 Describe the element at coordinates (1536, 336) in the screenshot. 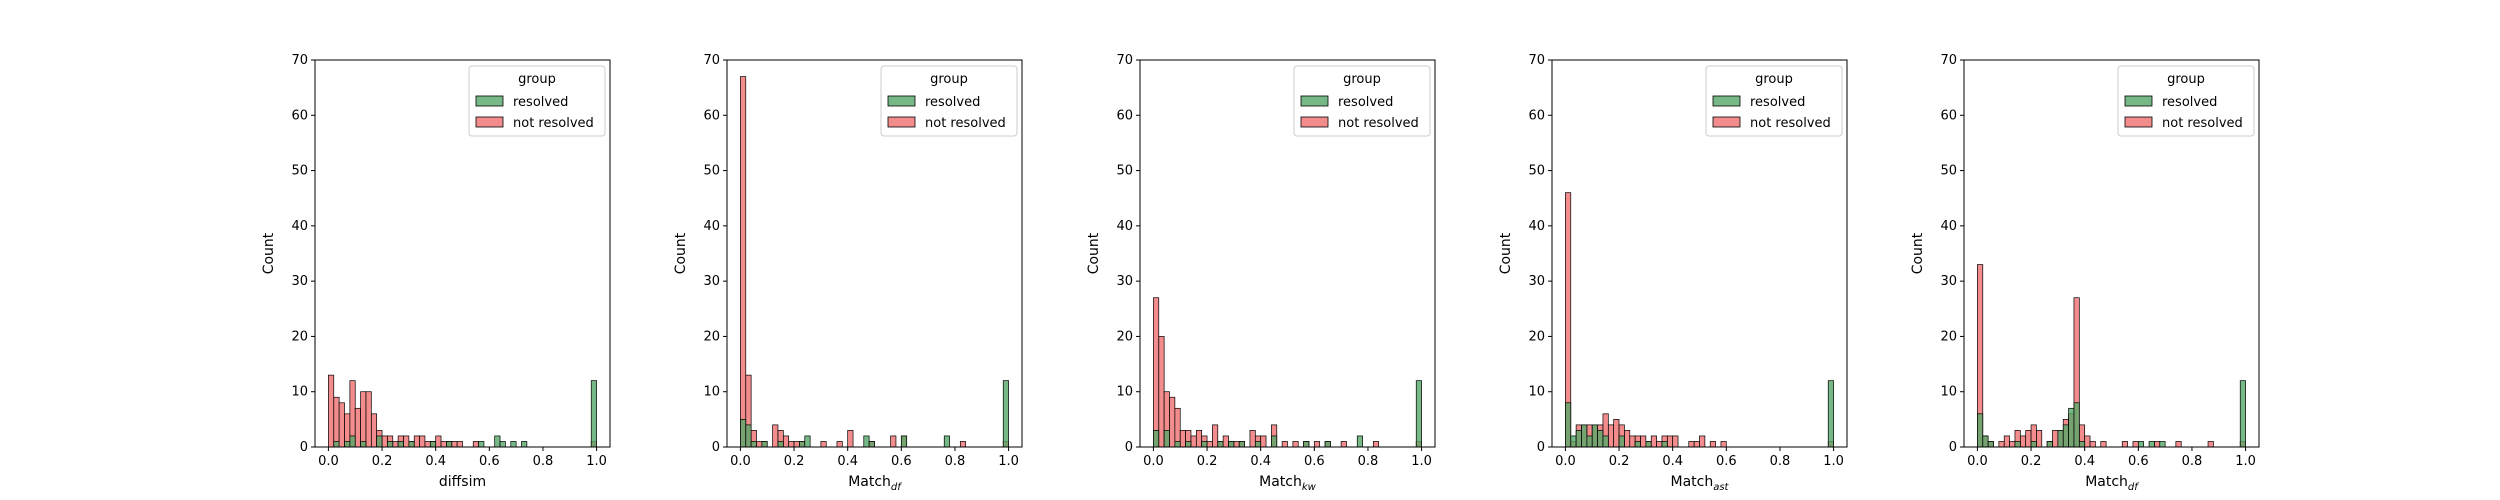

I see `y-tick-label: 20` at that location.